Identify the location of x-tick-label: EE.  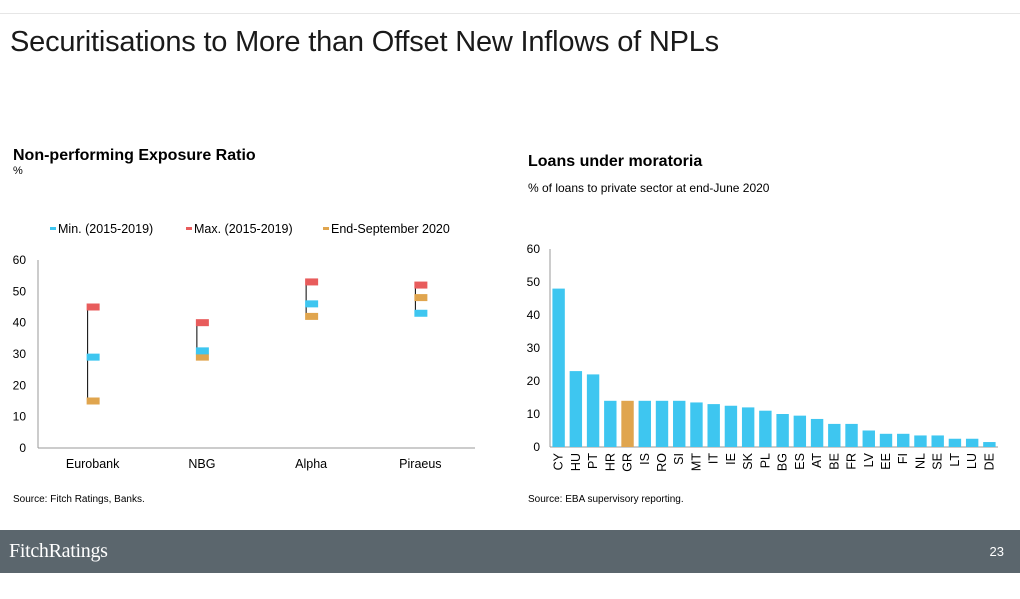
(886, 461).